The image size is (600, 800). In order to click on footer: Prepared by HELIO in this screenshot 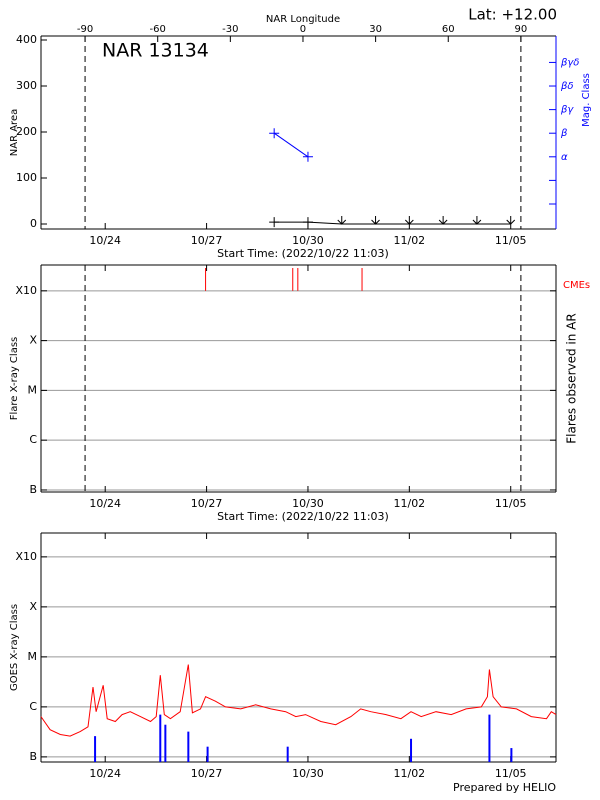, I will do `click(504, 787)`.